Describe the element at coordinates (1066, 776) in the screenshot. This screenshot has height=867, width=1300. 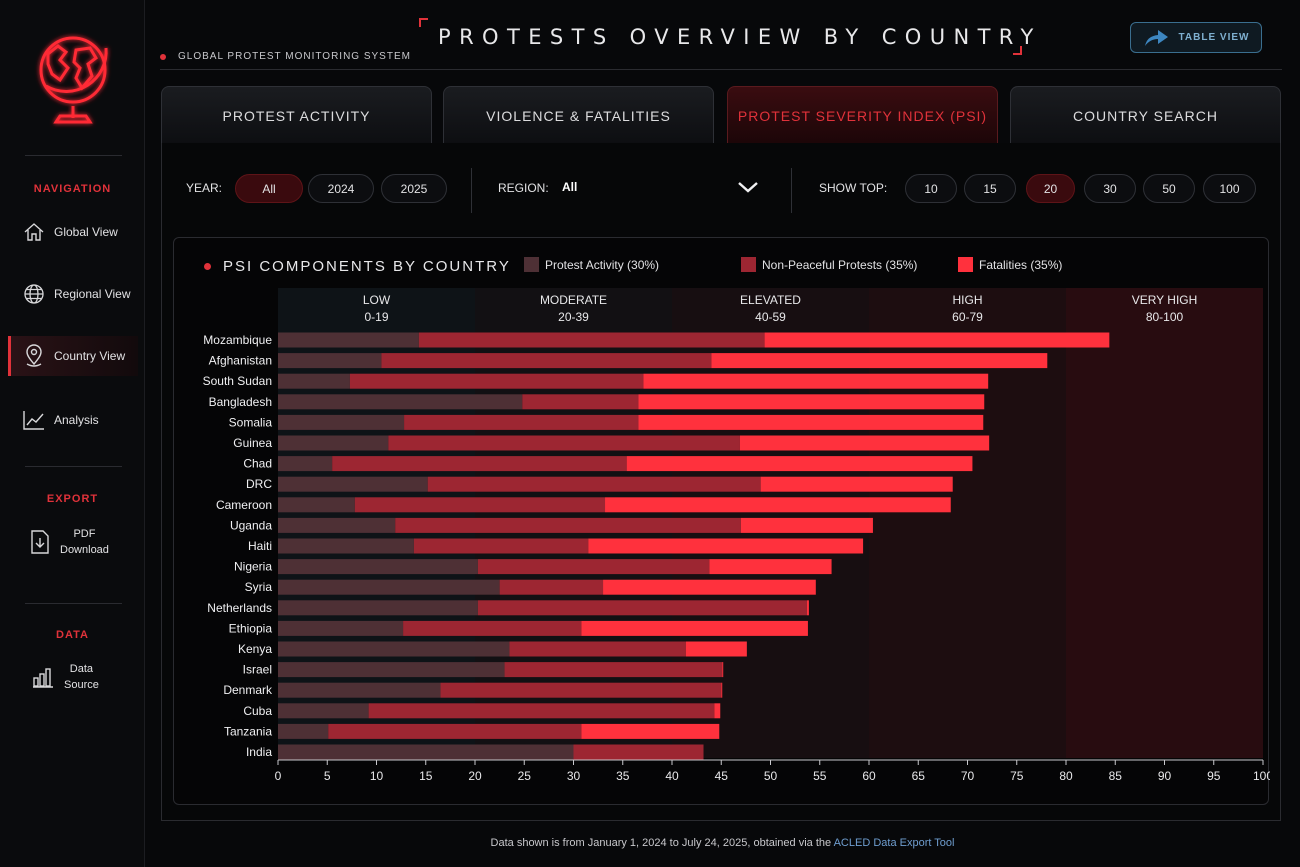
I see `x-tick-label: 80` at that location.